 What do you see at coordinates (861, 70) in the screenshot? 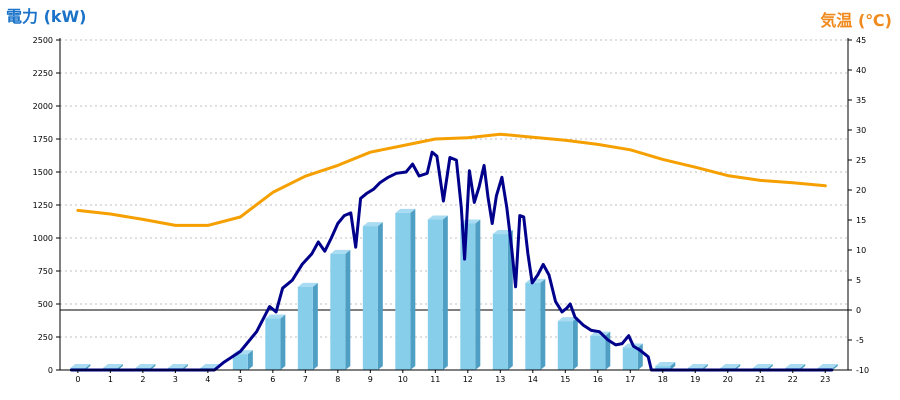
I see `right-tick-label: 40` at bounding box center [861, 70].